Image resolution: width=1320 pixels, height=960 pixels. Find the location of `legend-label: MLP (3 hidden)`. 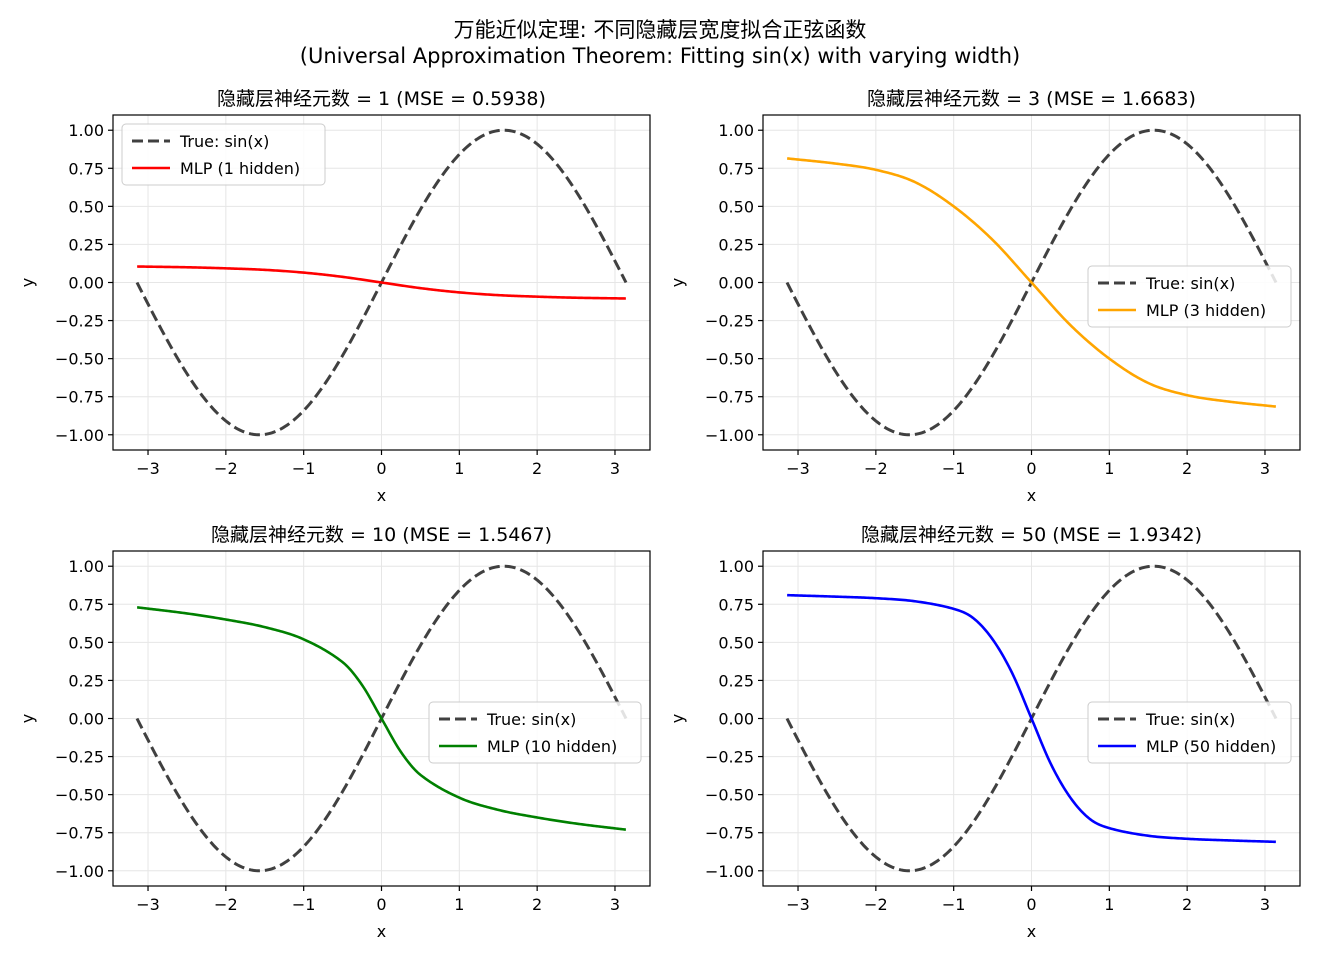

legend-label: MLP (3 hidden) is located at coordinates (1206, 310).